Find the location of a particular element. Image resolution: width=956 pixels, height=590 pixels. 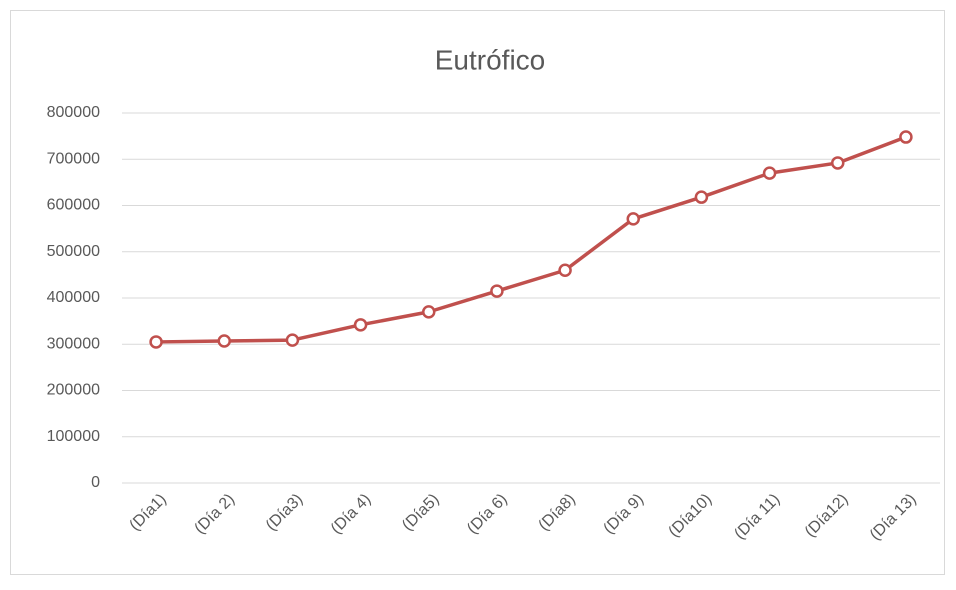

y-tick-label: 100000 is located at coordinates (73, 436).